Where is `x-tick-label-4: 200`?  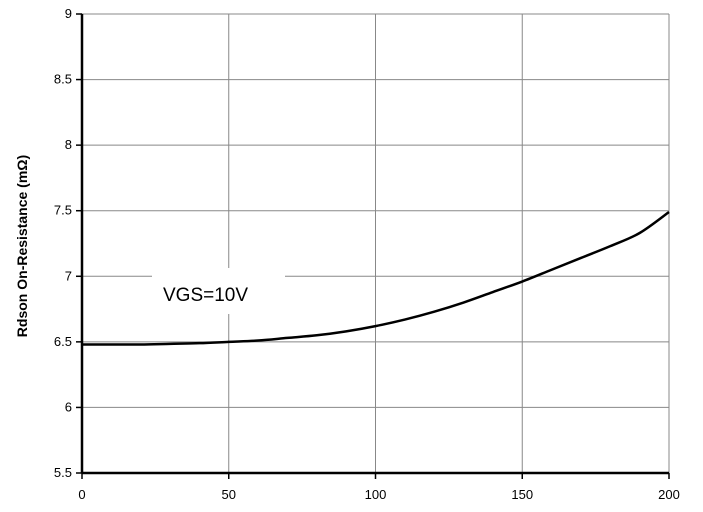
x-tick-label-4: 200 is located at coordinates (669, 494).